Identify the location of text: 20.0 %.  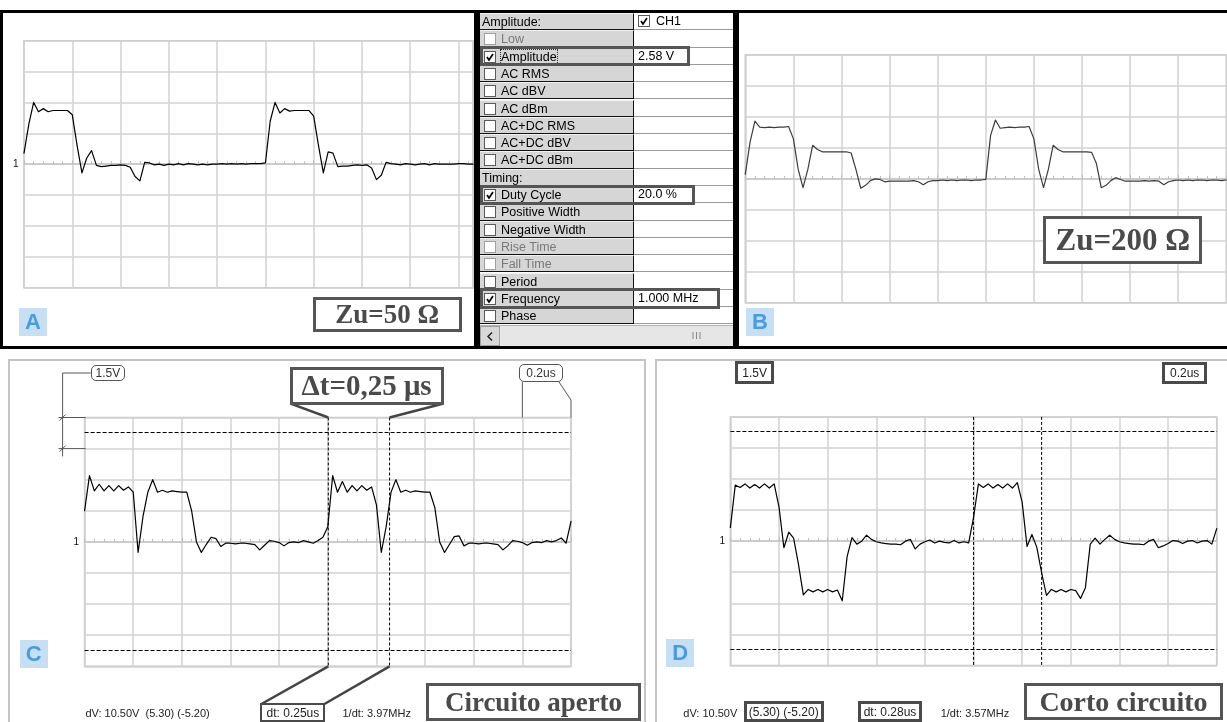
(657, 194).